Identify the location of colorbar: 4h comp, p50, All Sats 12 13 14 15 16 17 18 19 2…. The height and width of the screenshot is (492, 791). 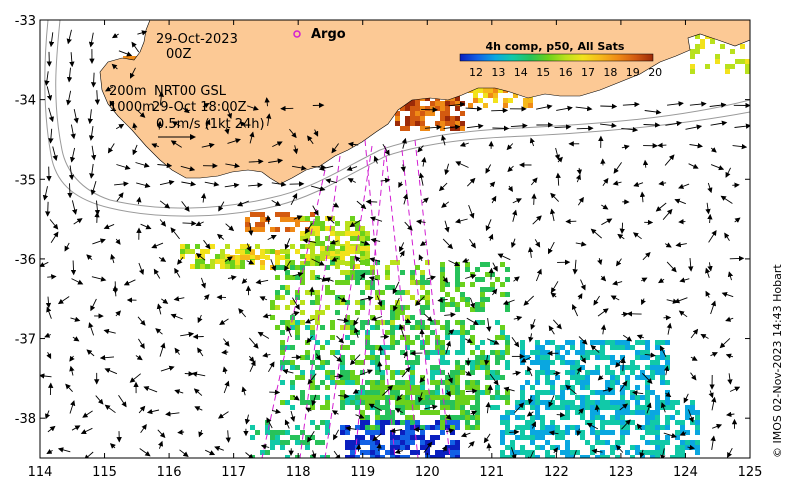
(560, 59).